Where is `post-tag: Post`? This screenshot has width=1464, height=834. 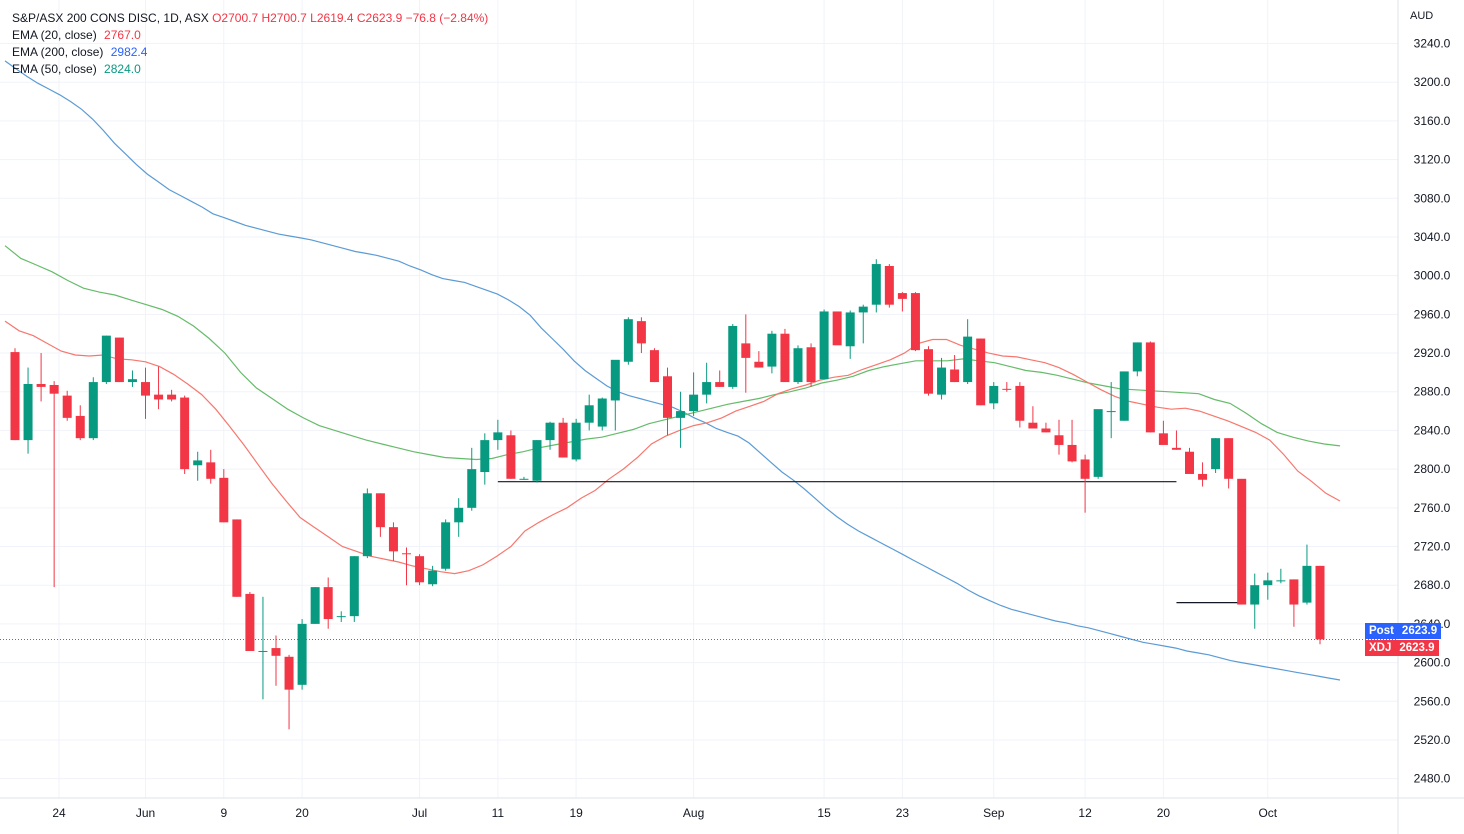
post-tag: Post is located at coordinates (1381, 631).